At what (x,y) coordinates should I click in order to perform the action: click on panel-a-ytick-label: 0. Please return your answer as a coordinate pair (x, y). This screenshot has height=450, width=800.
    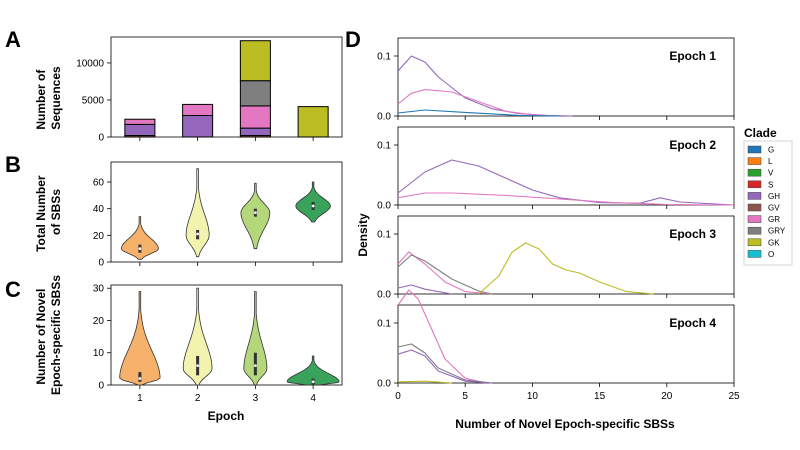
    Looking at the image, I should click on (101, 138).